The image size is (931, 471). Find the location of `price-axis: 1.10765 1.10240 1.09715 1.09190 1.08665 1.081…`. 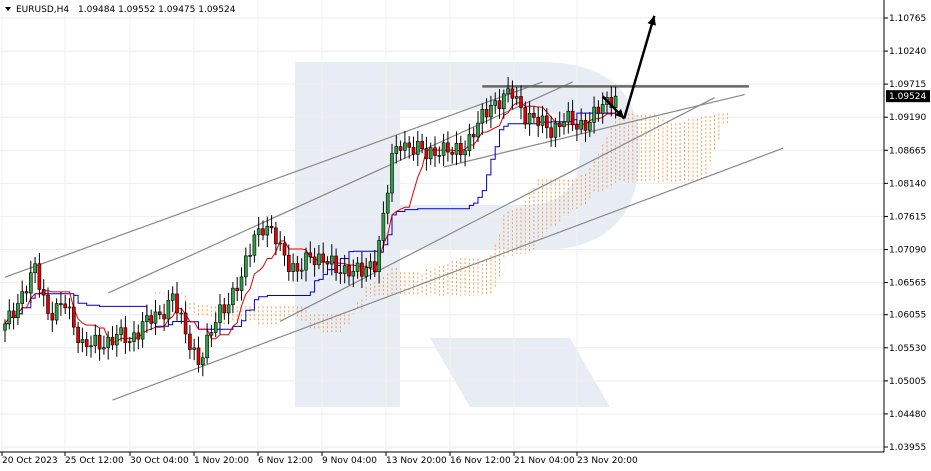

price-axis: 1.10765 1.10240 1.09715 1.09190 1.08665 1.081… is located at coordinates (905, 233).